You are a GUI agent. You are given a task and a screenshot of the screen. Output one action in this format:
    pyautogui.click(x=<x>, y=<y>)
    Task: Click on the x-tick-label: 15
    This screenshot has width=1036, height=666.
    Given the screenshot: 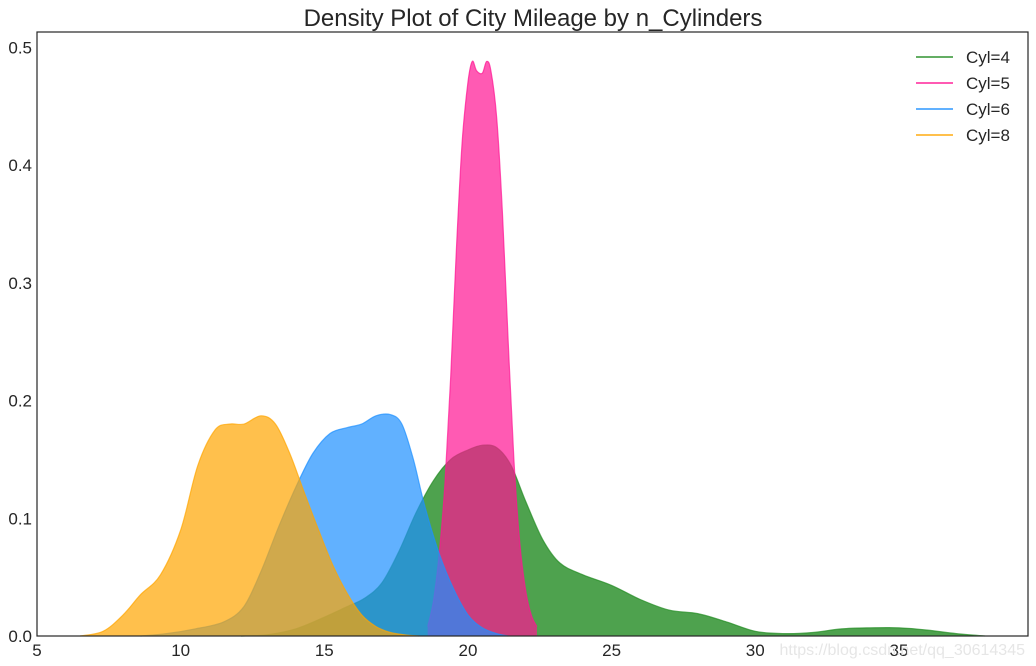 What is the action you would take?
    pyautogui.click(x=324, y=650)
    